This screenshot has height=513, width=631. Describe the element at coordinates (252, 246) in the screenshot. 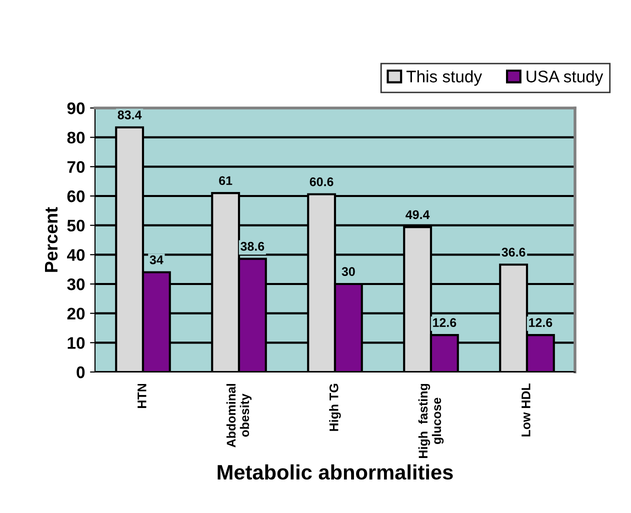

I see `data-label: 38.6` at that location.